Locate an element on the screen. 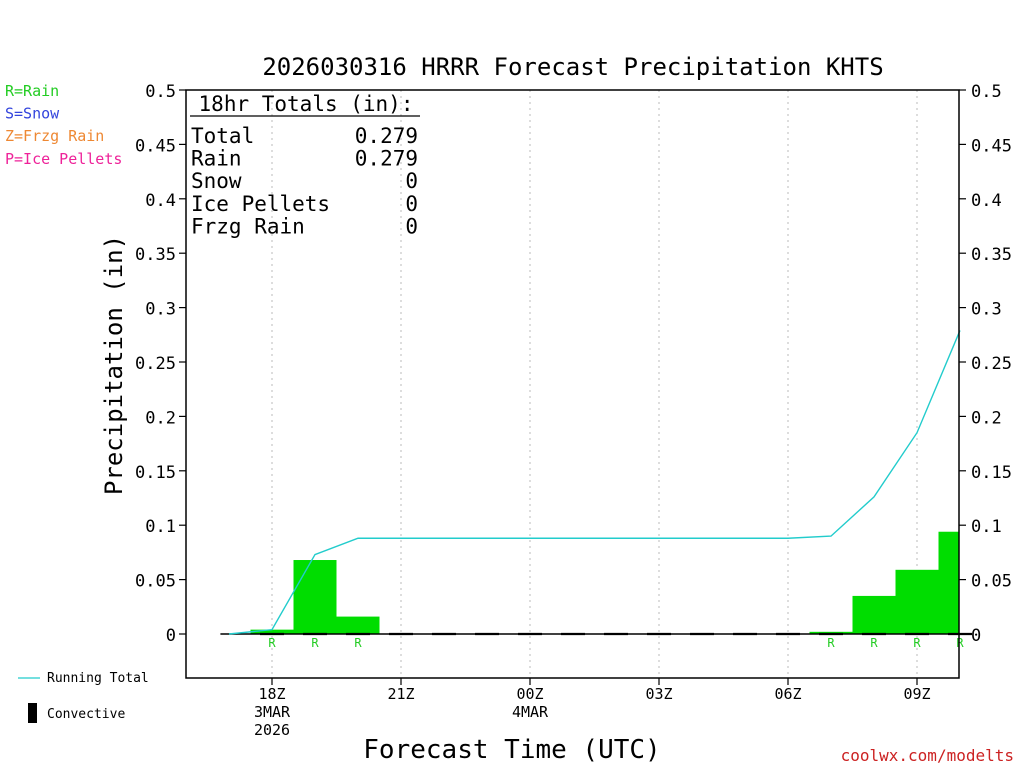 The image size is (1024, 768). totals-header: 18hr Totals (in): is located at coordinates (306, 104).